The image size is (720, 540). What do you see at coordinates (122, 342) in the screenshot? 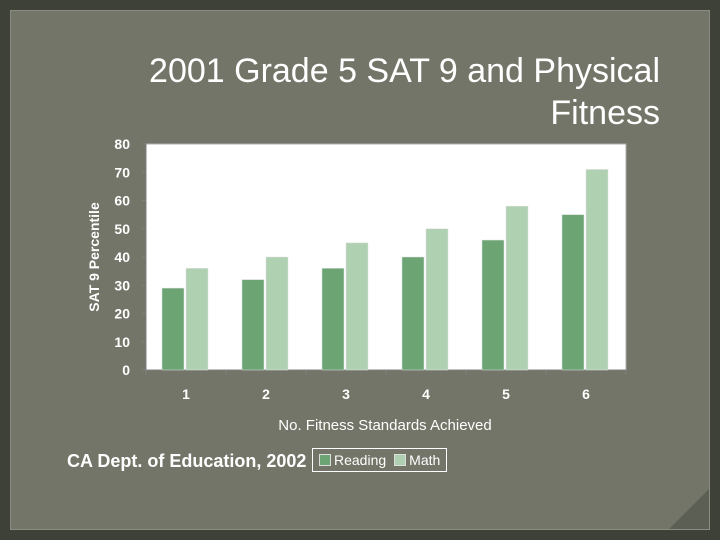
I see `y-tick-label: 10` at bounding box center [122, 342].